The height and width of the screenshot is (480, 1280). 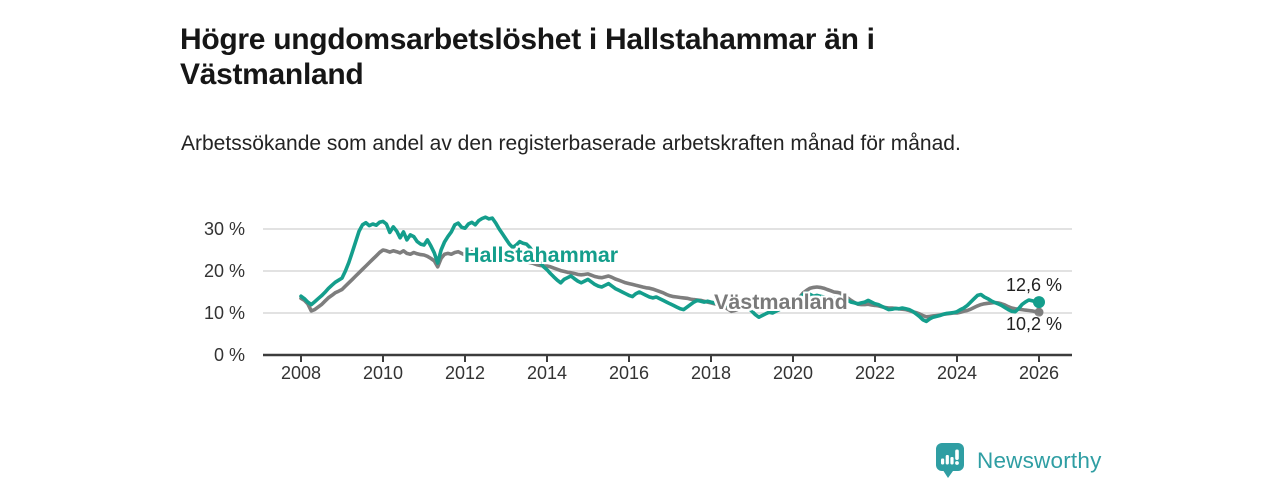 I want to click on x-tick-label: 2020, so click(x=793, y=373).